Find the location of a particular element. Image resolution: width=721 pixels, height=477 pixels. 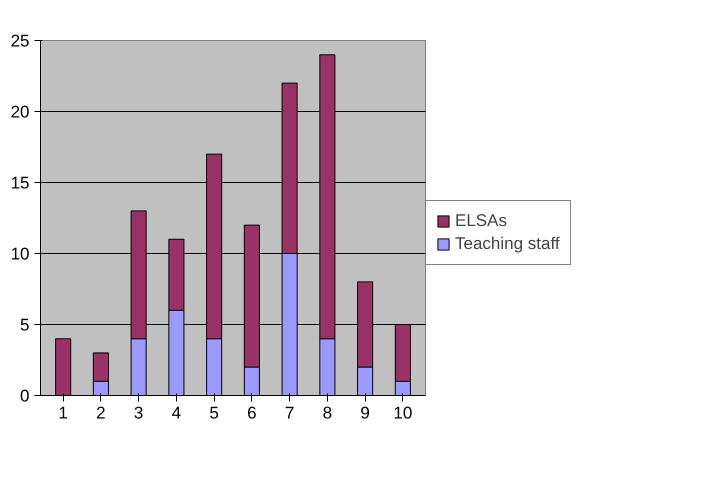

y-tick-label: 10 is located at coordinates (20, 254).